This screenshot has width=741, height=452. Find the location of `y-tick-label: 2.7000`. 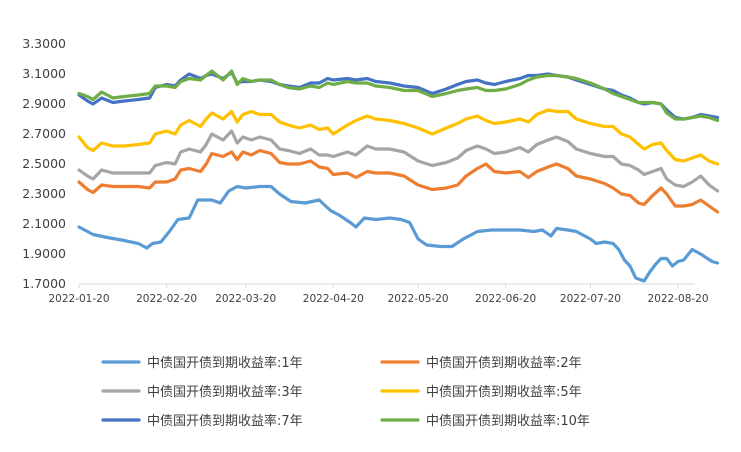

y-tick-label: 2.7000 is located at coordinates (44, 133).